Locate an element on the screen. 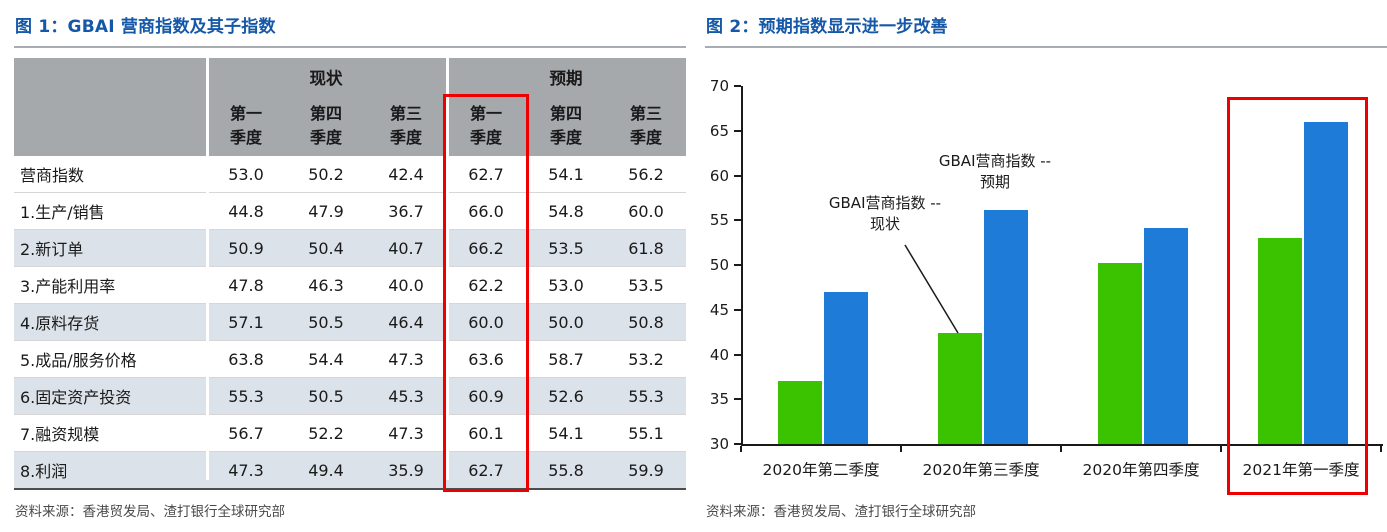 Image resolution: width=1387 pixels, height=532 pixels. table-cell: 62.2 is located at coordinates (486, 285).